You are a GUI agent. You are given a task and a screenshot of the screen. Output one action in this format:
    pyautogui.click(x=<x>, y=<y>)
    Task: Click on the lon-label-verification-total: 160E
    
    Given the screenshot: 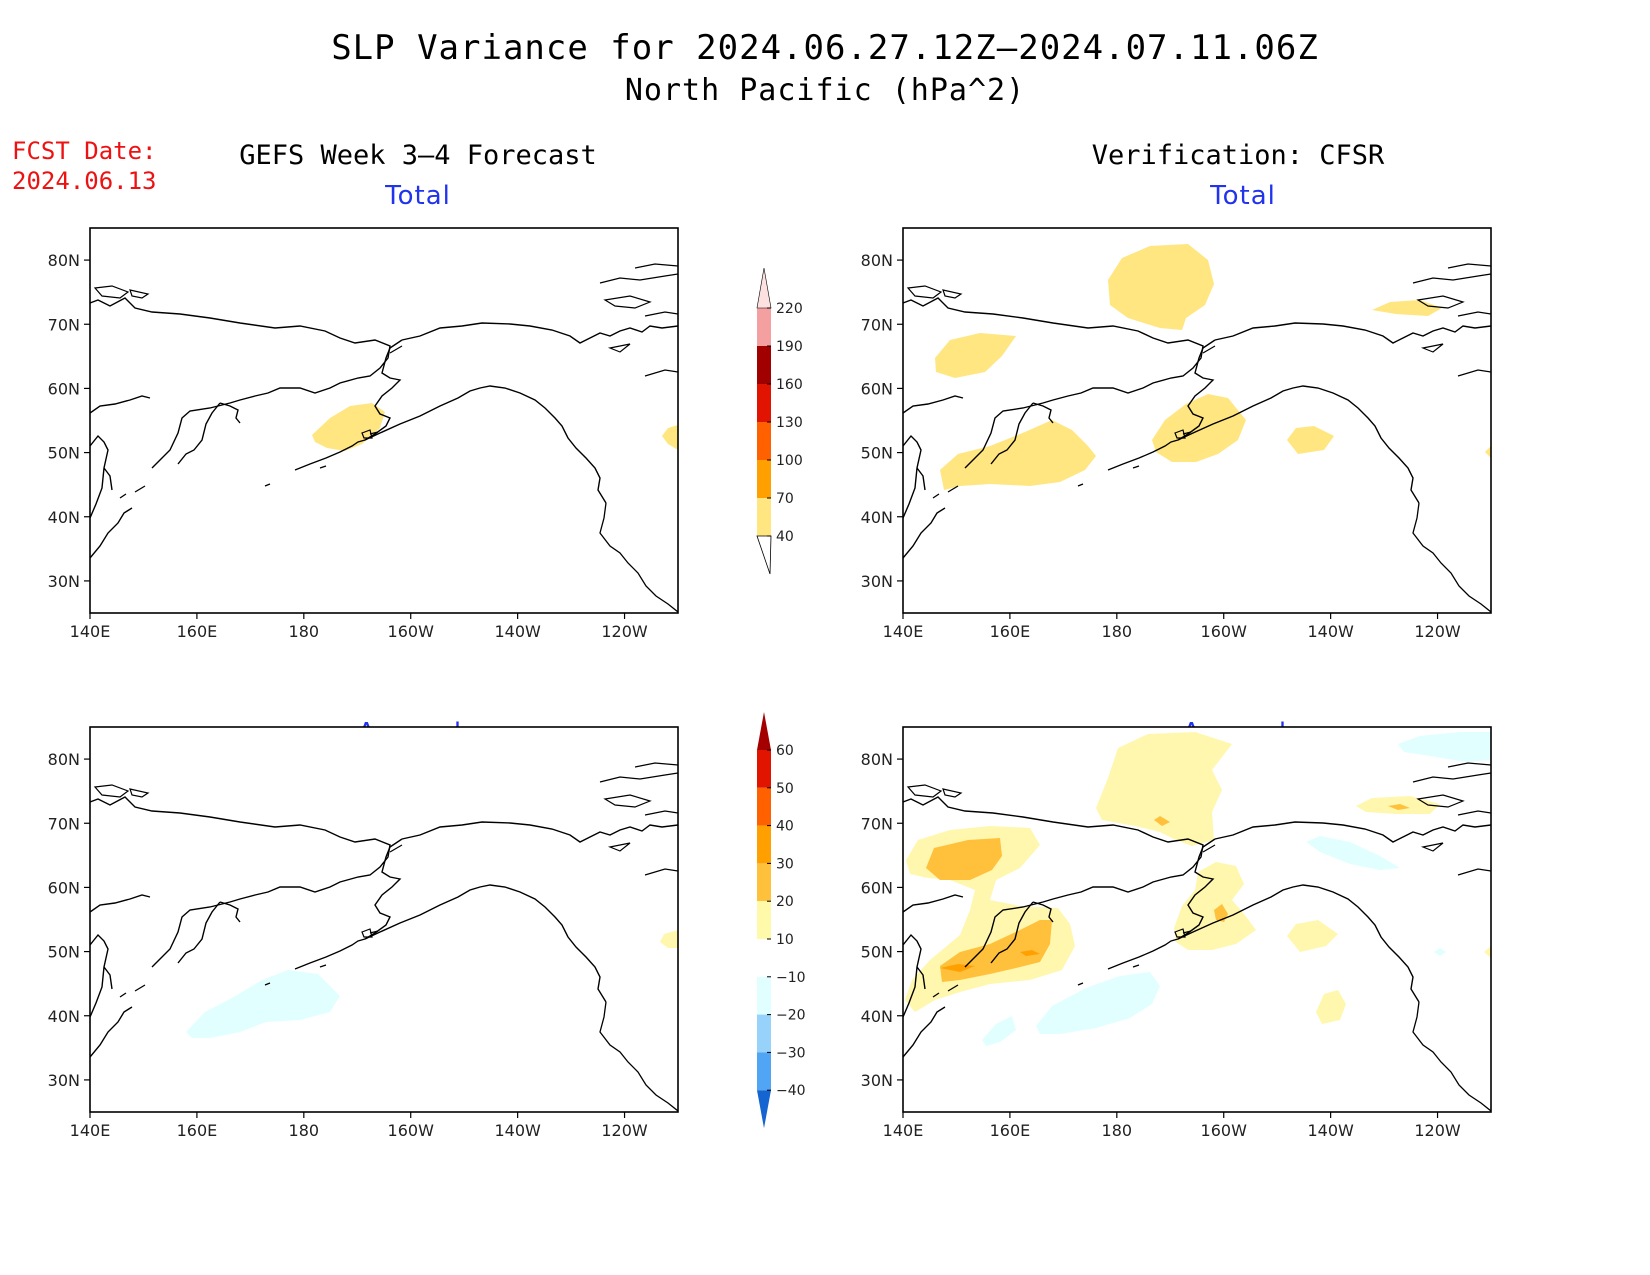 What is the action you would take?
    pyautogui.click(x=1010, y=631)
    